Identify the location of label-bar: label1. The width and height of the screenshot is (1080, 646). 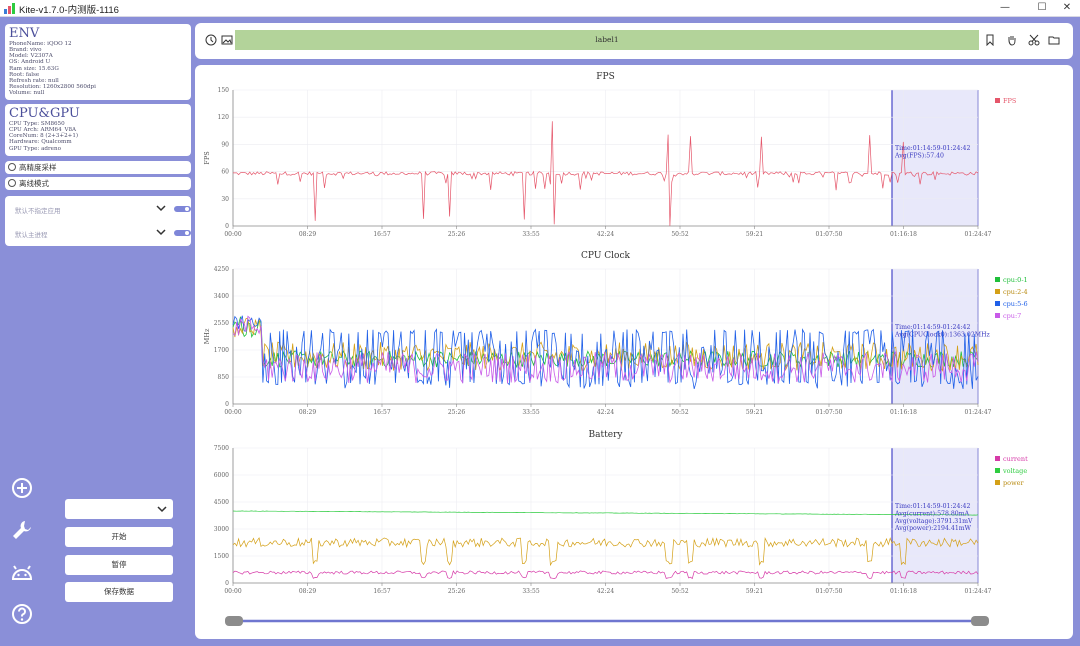
(607, 40).